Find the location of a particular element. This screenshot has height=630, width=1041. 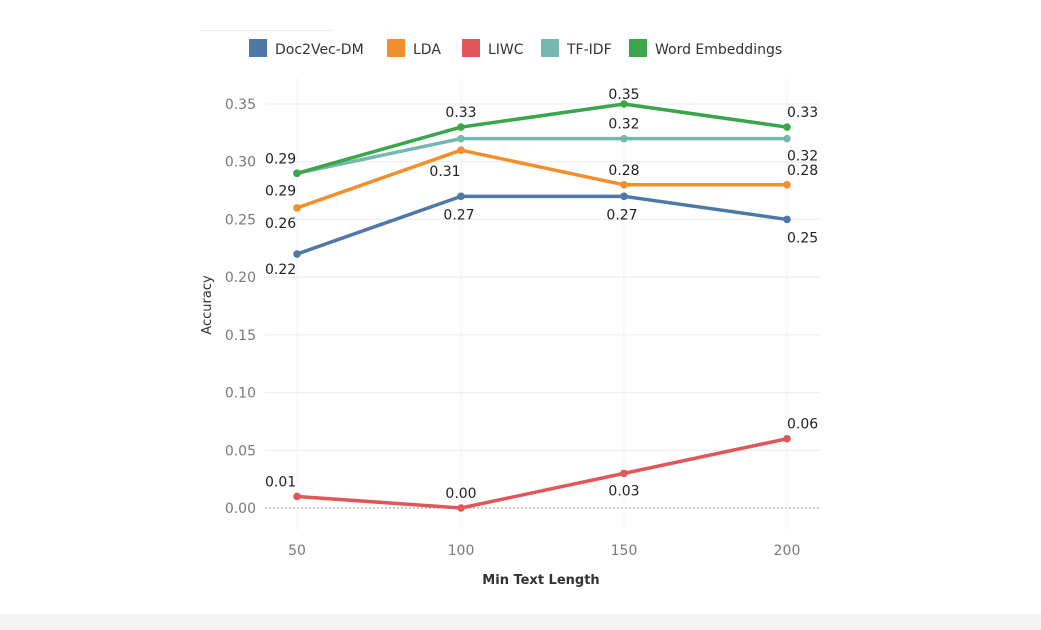

x-axis-title: Min Text Length is located at coordinates (540, 580).